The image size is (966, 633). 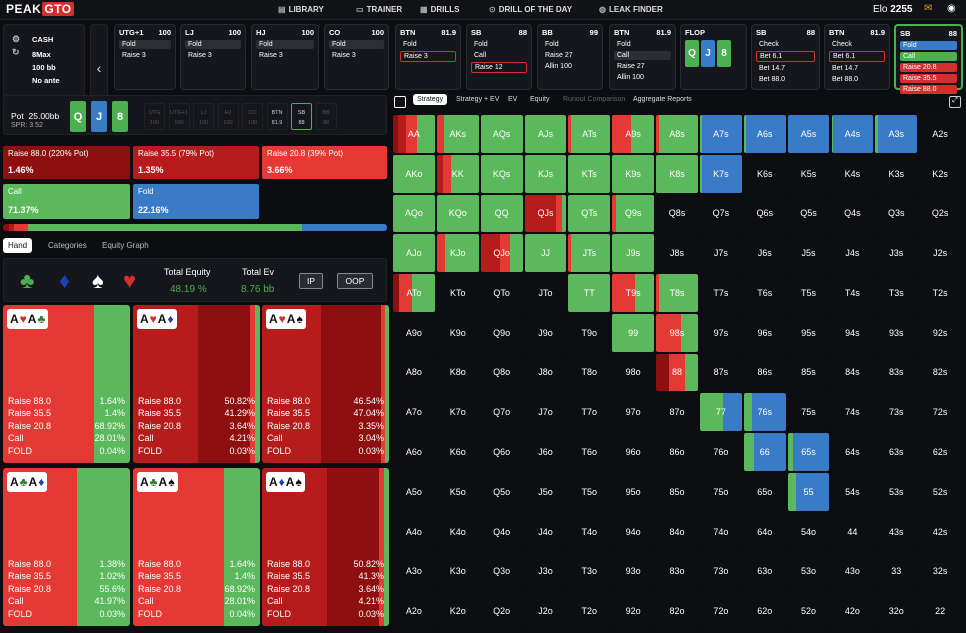 I want to click on hand-cell-q9s: Q9s, so click(x=633, y=213).